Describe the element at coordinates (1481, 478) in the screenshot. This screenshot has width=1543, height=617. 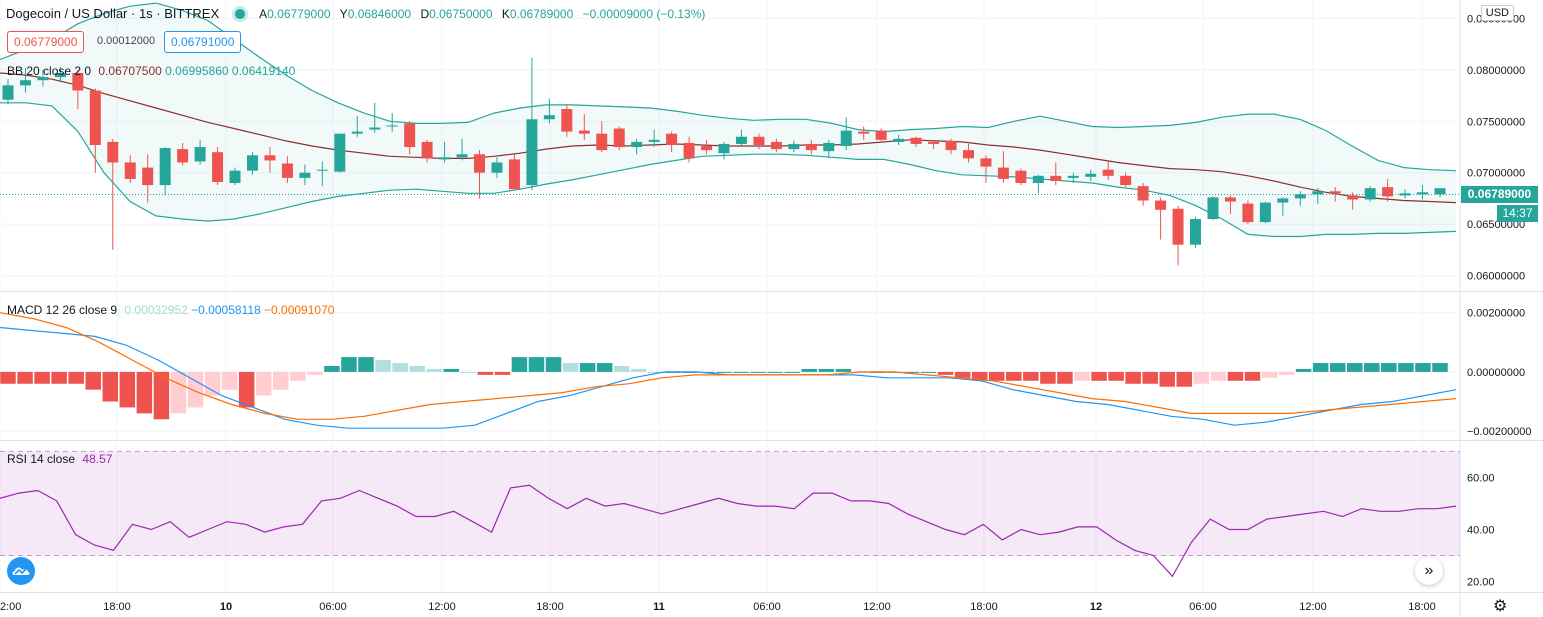
I see `rsi-axis-label: 60.00` at that location.